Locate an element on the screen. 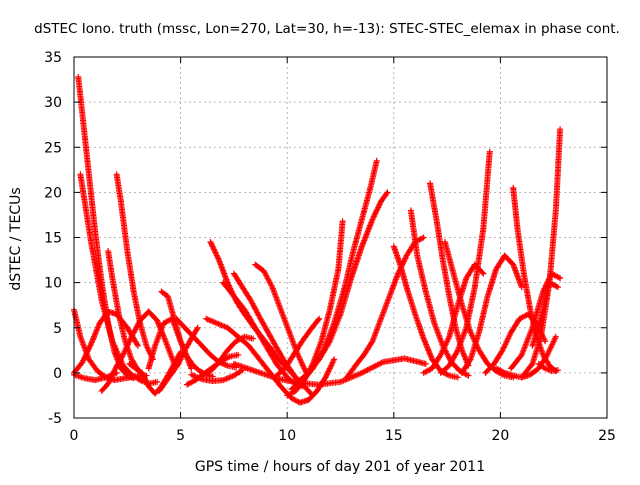  y-tick-label: 0 is located at coordinates (57, 374).